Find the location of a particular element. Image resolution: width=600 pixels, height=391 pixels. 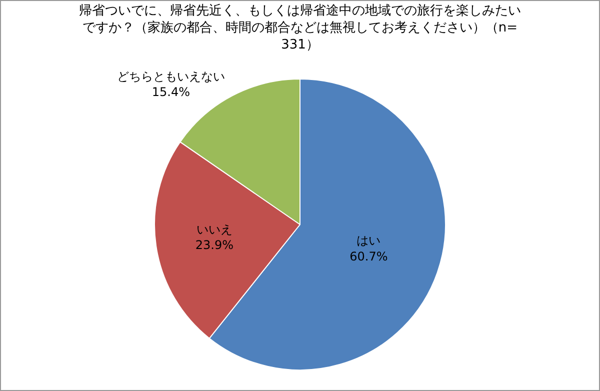

data-label: 15.4% is located at coordinates (171, 91).